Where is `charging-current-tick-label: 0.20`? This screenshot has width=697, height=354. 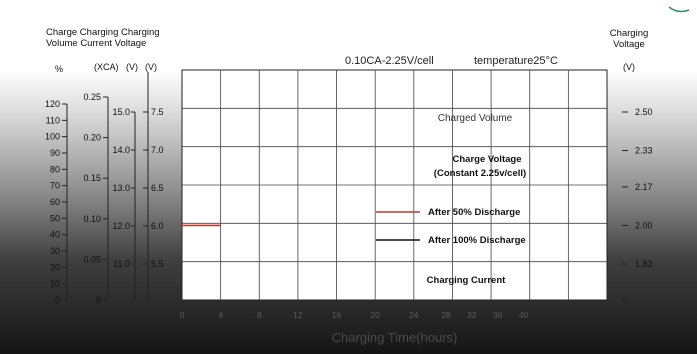
charging-current-tick-label: 0.20 is located at coordinates (92, 138).